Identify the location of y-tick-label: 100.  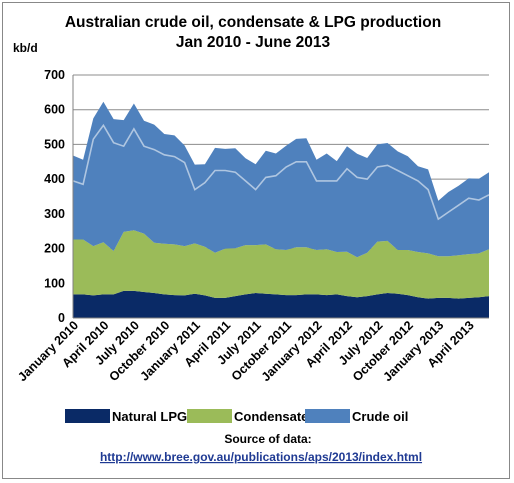
(54, 283).